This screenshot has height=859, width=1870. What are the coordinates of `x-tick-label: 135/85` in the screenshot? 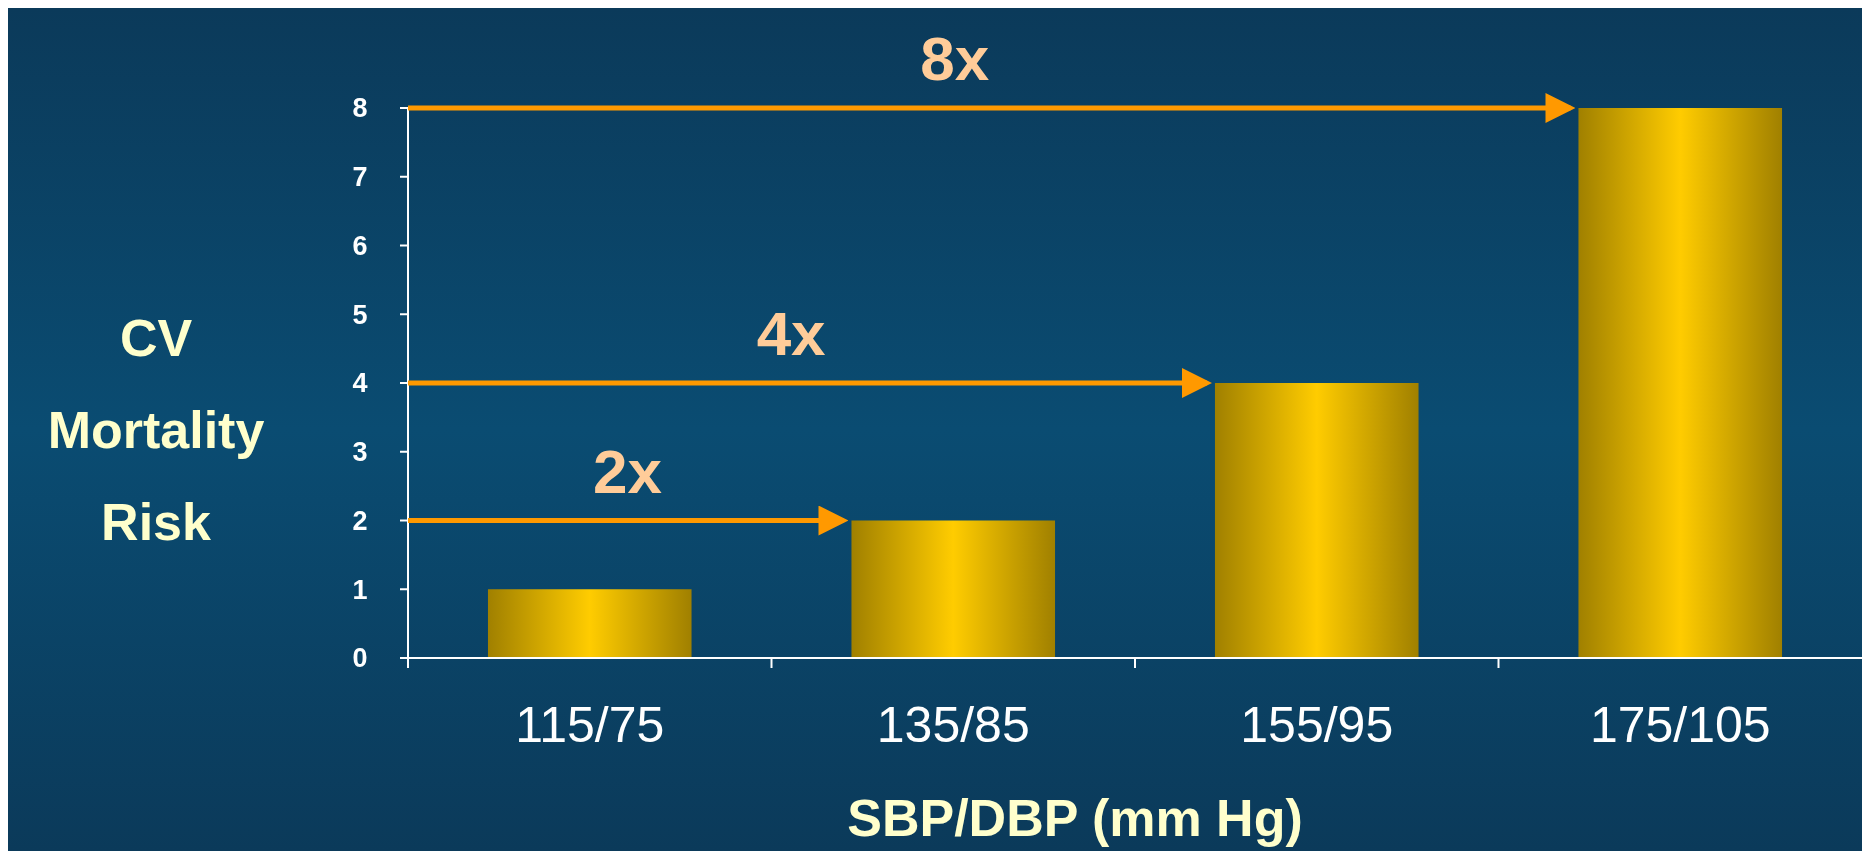 It's located at (953, 725).